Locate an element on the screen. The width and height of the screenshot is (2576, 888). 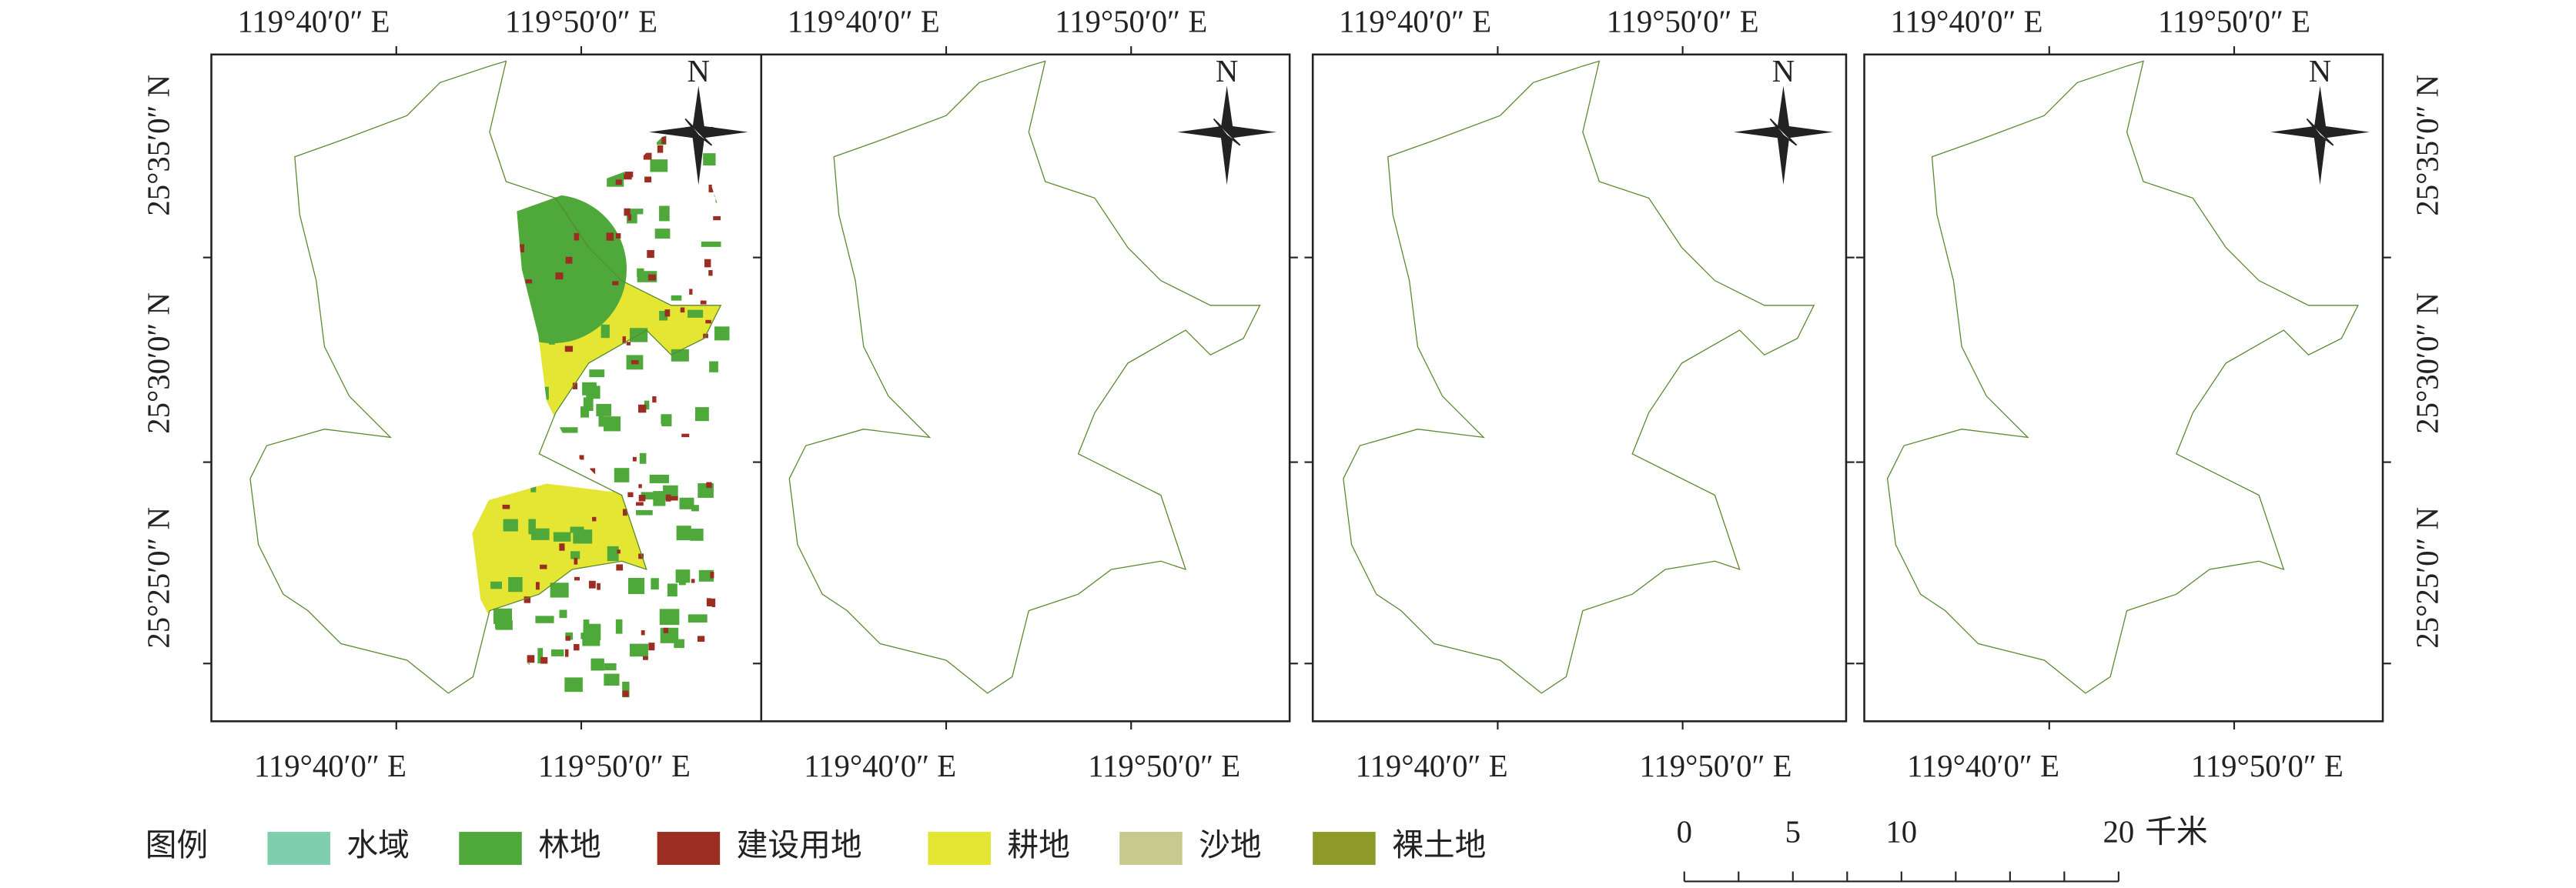
scale-label: 5 is located at coordinates (1793, 832).